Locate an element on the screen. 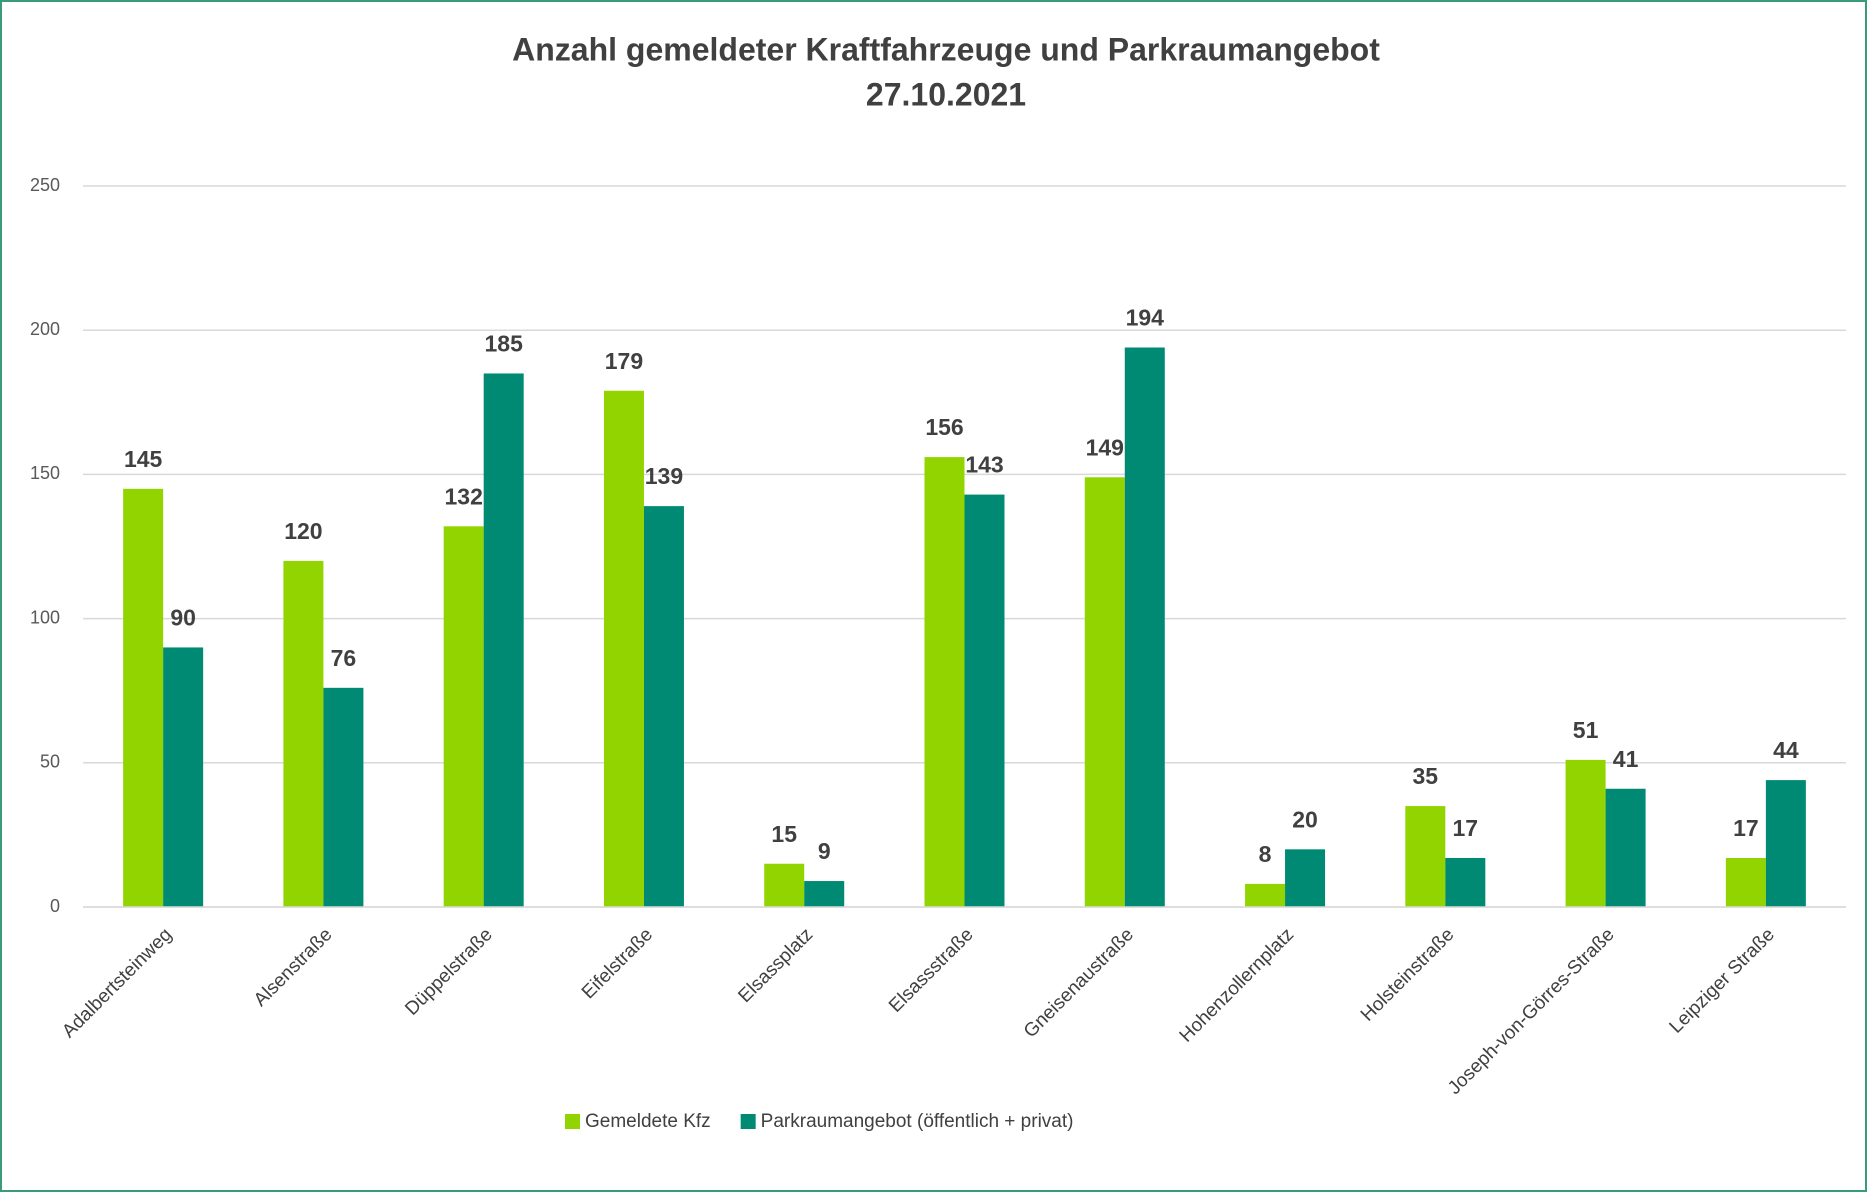 Image resolution: width=1867 pixels, height=1192 pixels. value-label: 41 is located at coordinates (1626, 759).